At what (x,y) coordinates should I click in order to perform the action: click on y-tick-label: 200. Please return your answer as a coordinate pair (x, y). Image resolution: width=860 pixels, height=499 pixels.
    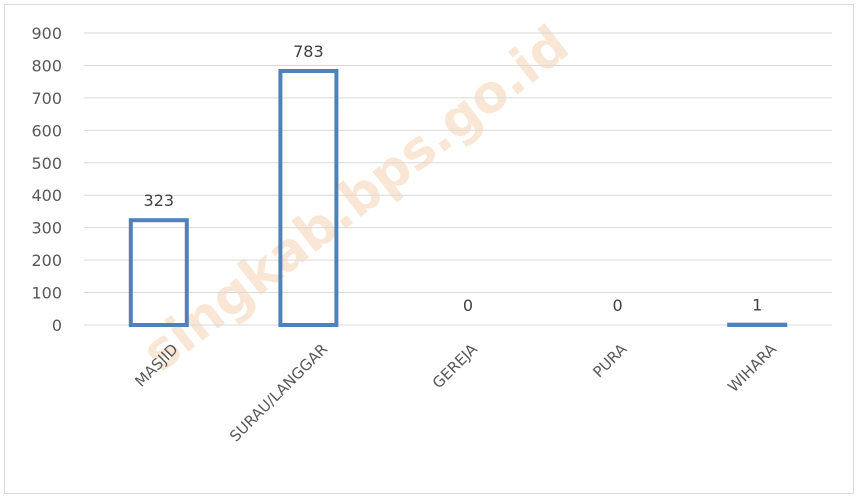
    Looking at the image, I should click on (46, 260).